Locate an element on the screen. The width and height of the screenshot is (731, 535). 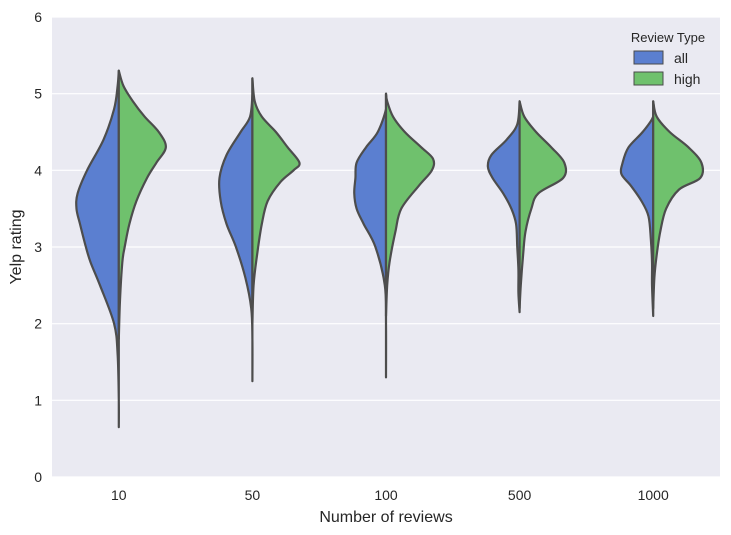
legend-label-high: high is located at coordinates (687, 79).